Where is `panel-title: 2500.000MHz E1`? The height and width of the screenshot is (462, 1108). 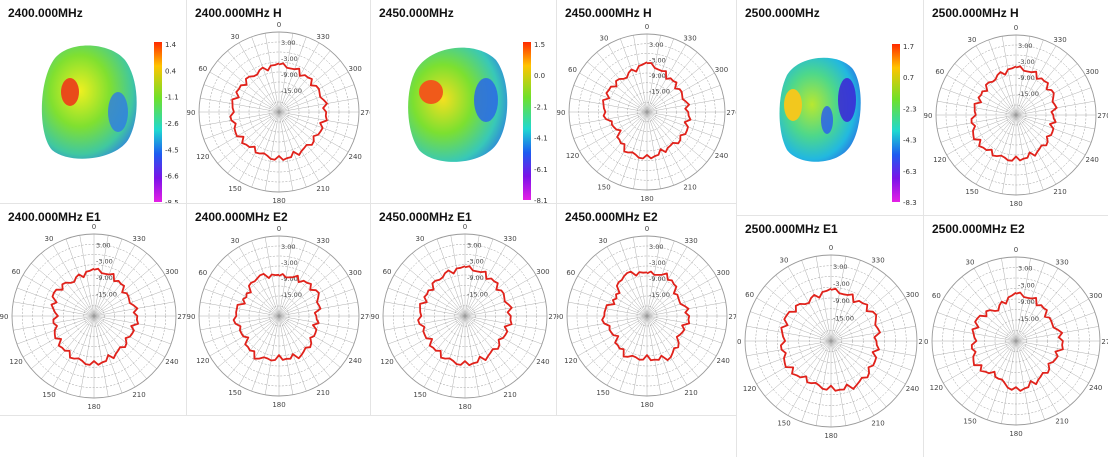 panel-title: 2500.000MHz E1 is located at coordinates (791, 229).